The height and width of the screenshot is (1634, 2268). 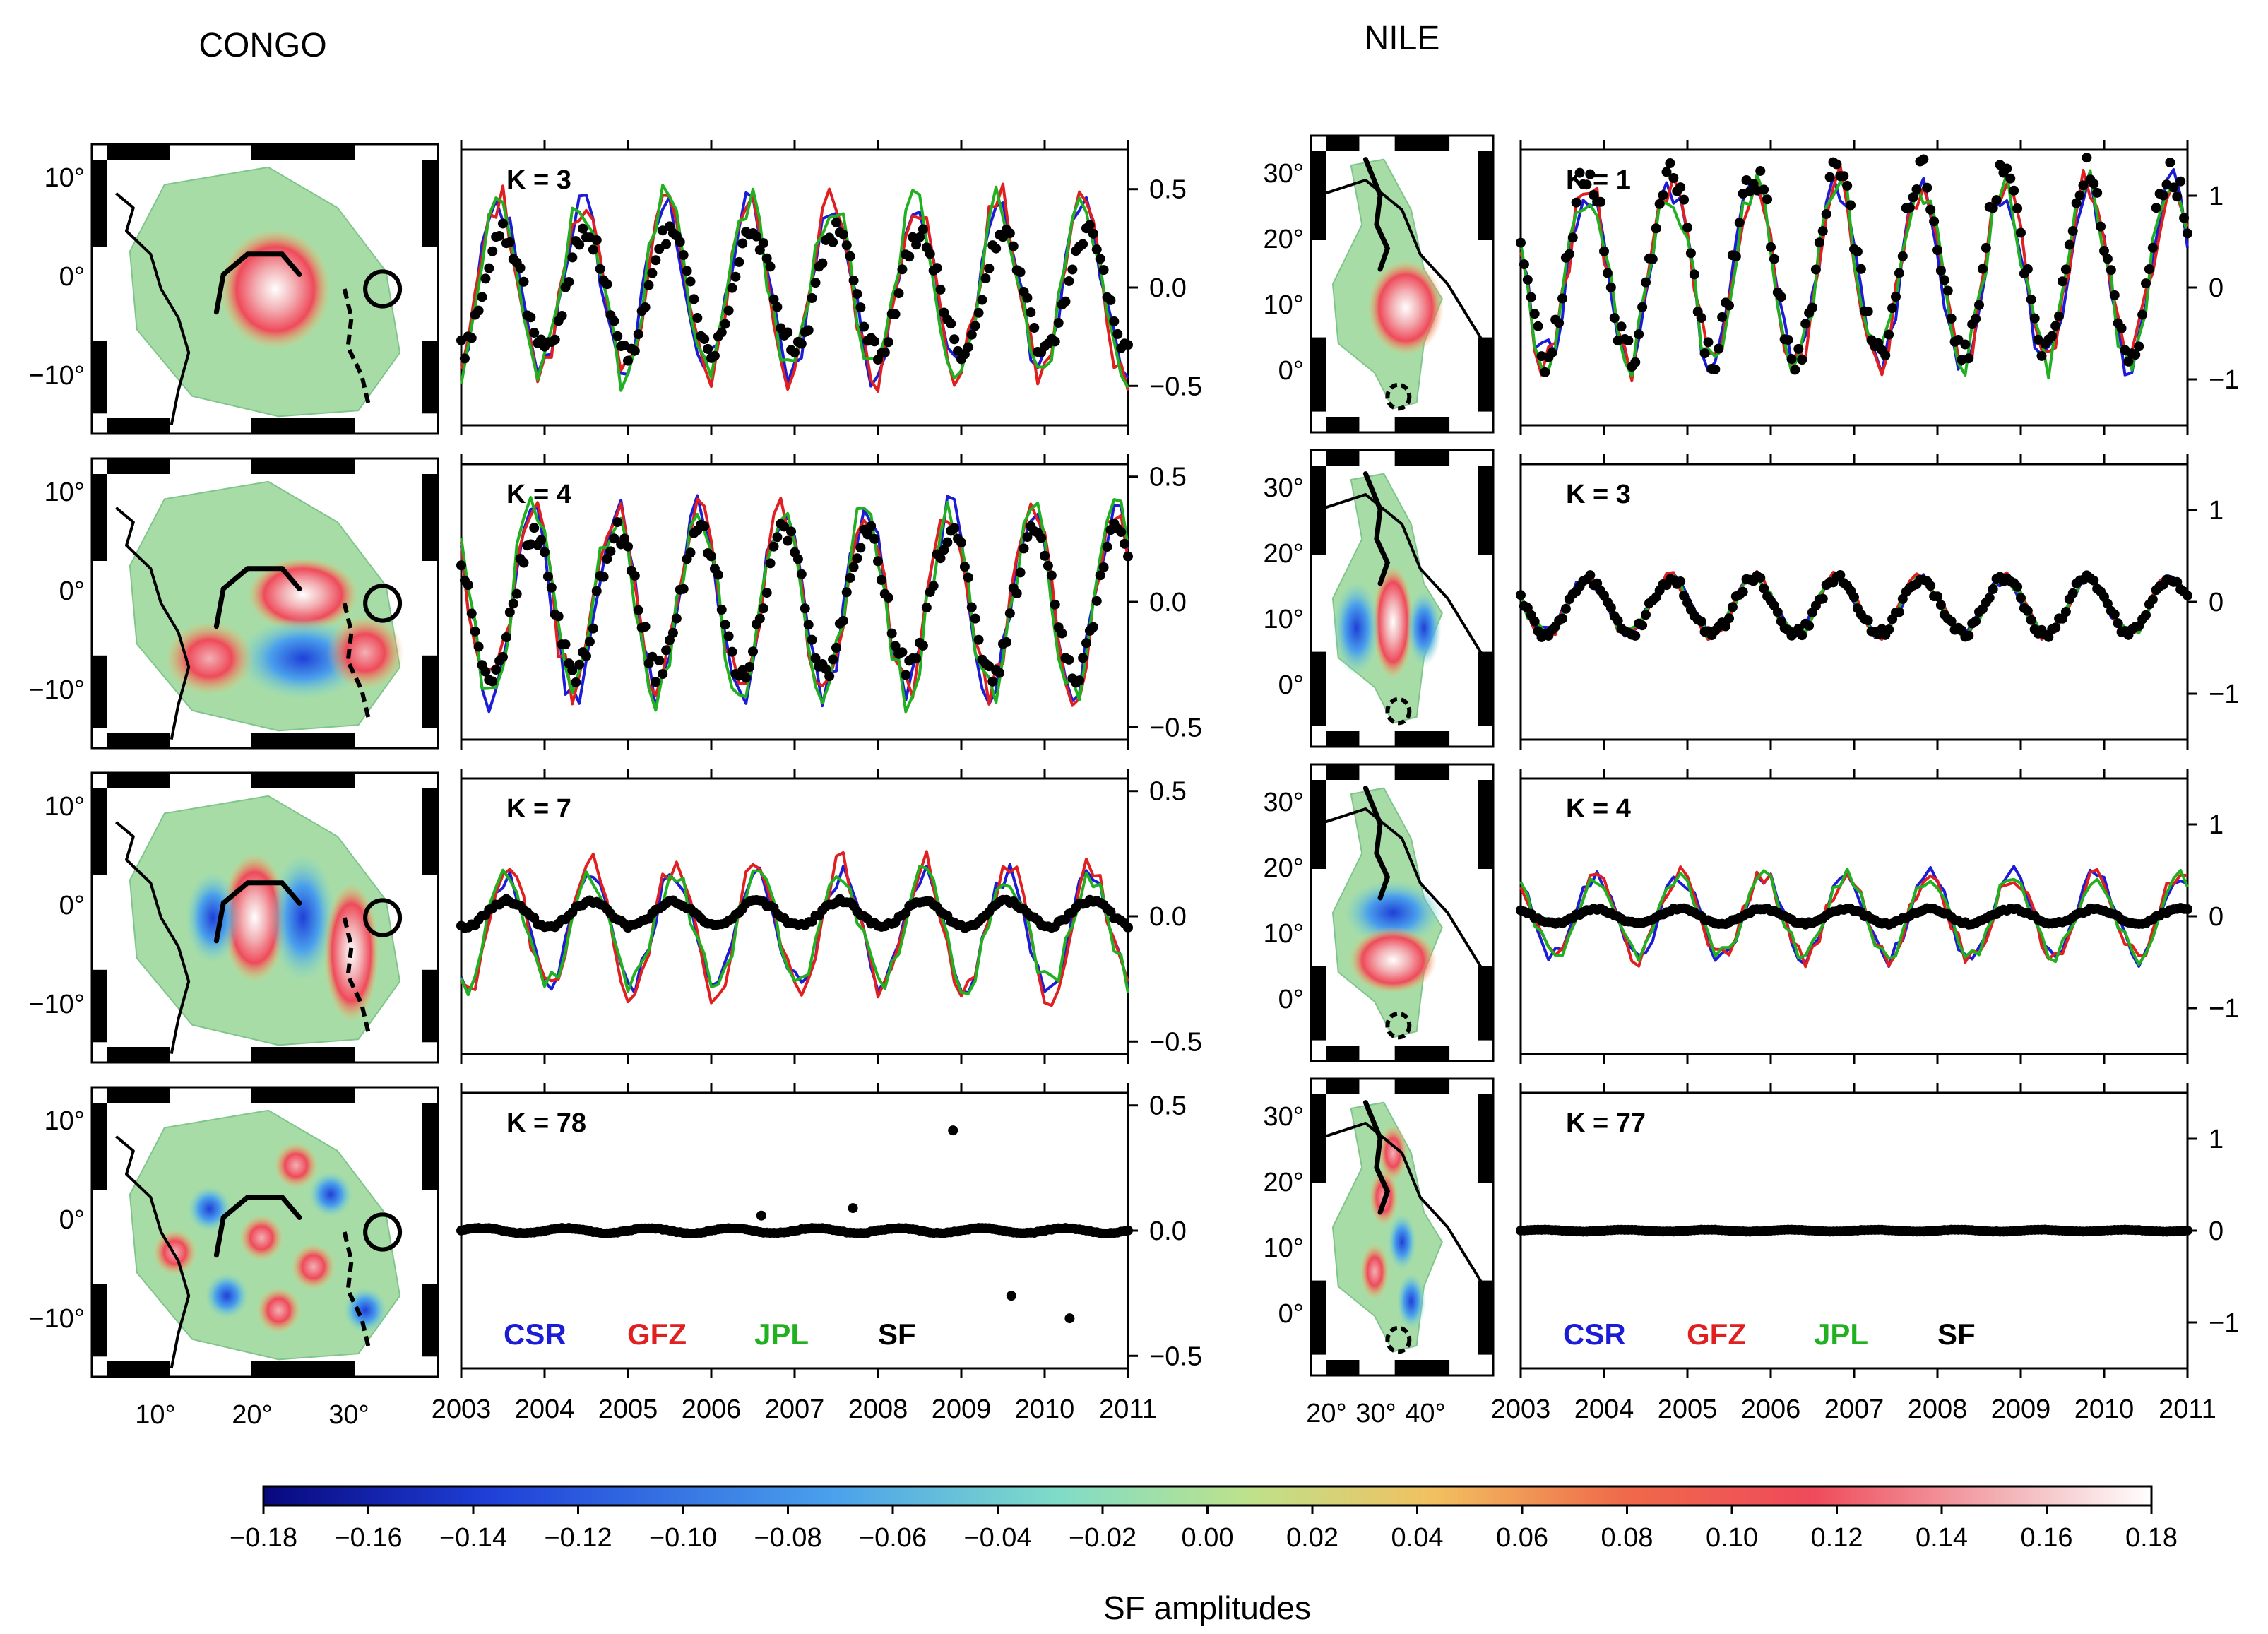 I want to click on x-tick-label: 2007, so click(x=1854, y=1410).